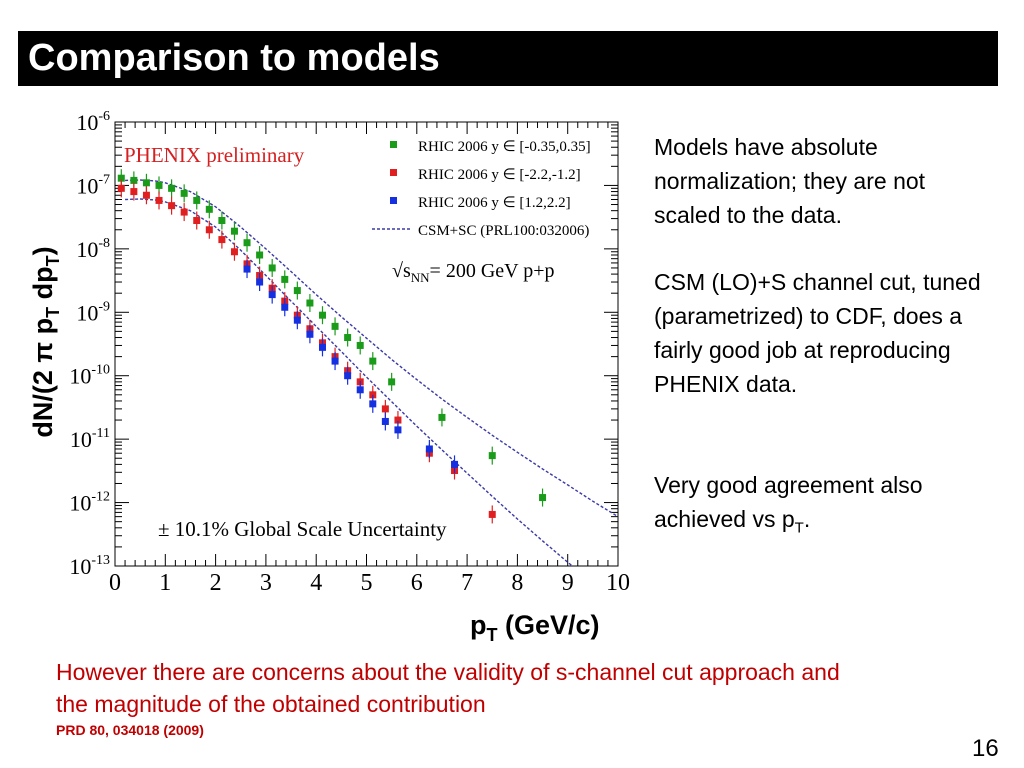 The width and height of the screenshot is (1024, 768). Describe the element at coordinates (985, 748) in the screenshot. I see `page-number: 16` at that location.